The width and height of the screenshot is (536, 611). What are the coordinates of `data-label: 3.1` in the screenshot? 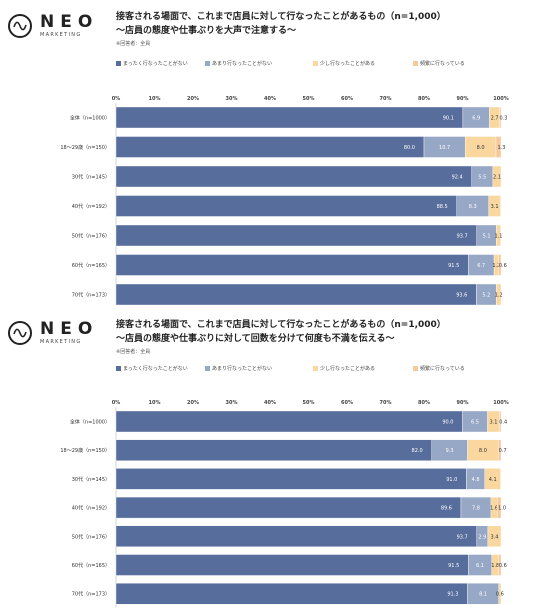 It's located at (495, 207).